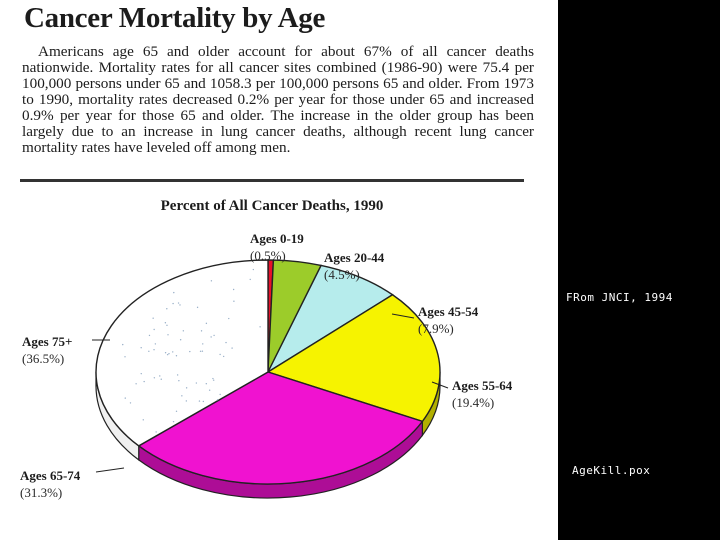  I want to click on slice-label-ages-65-74: Ages 65-74, so click(50, 475).